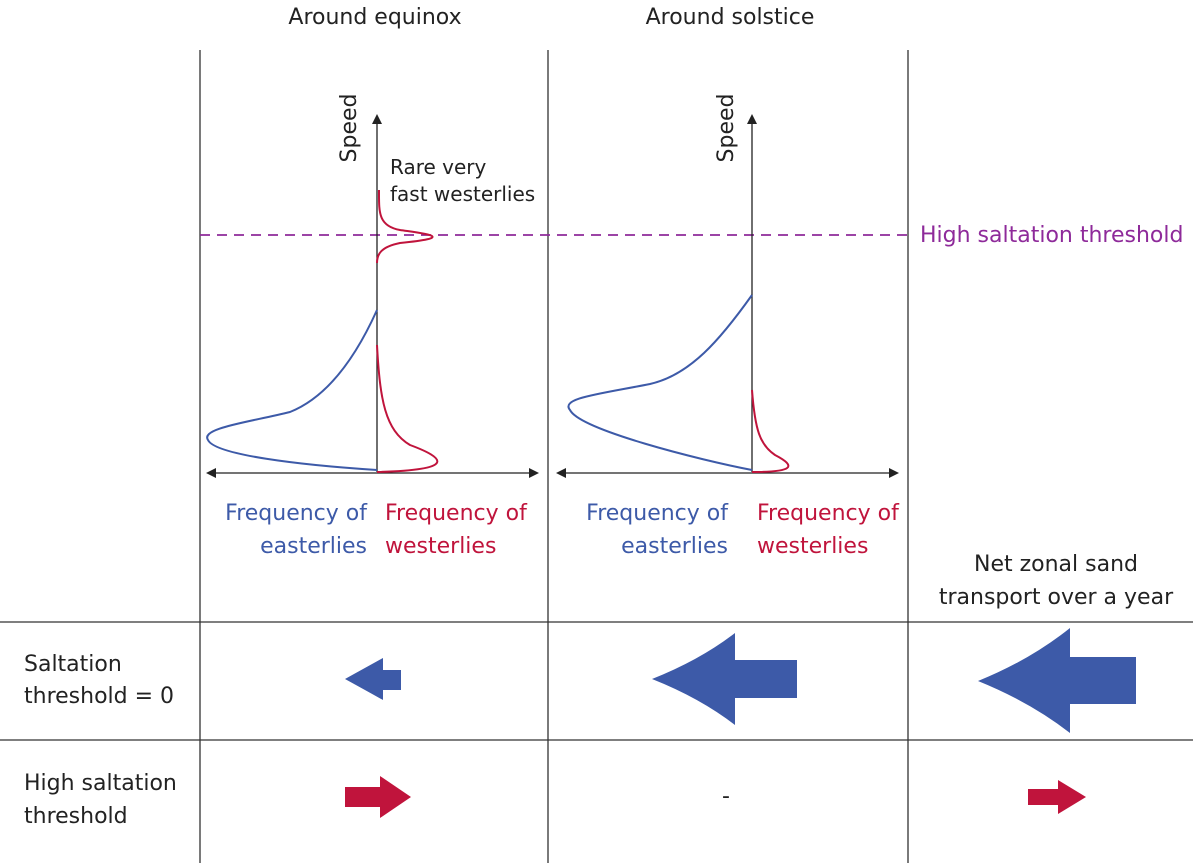 This screenshot has height=863, width=1200. Describe the element at coordinates (438, 167) in the screenshot. I see `annotation: Rare very` at that location.